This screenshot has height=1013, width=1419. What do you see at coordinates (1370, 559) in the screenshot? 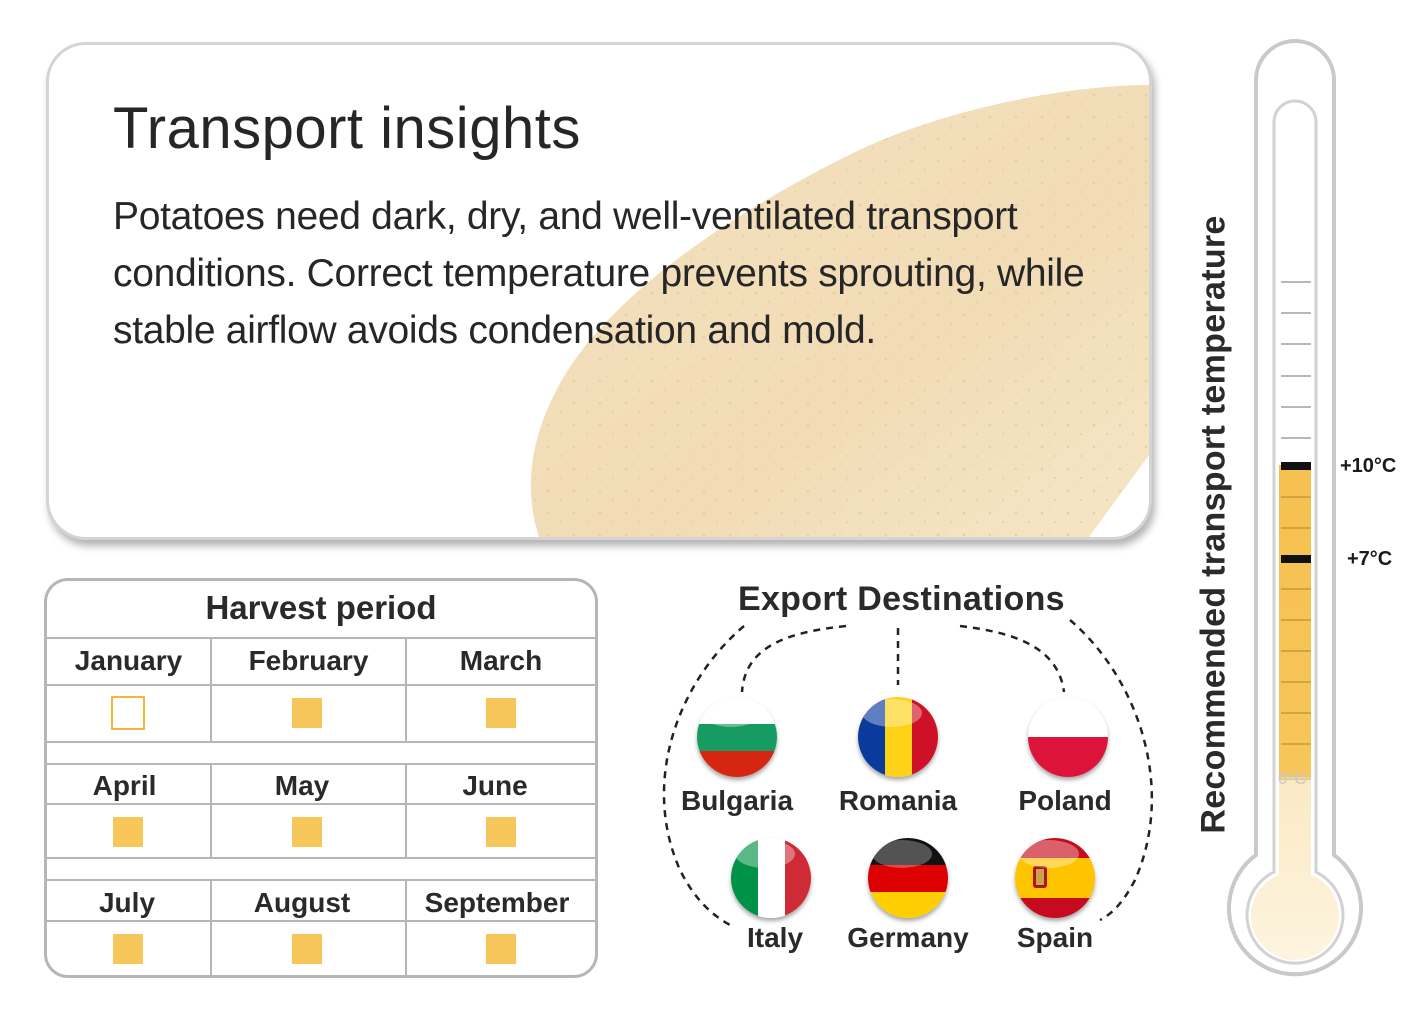
I see `temp-lower-label: +7°C` at bounding box center [1370, 559].